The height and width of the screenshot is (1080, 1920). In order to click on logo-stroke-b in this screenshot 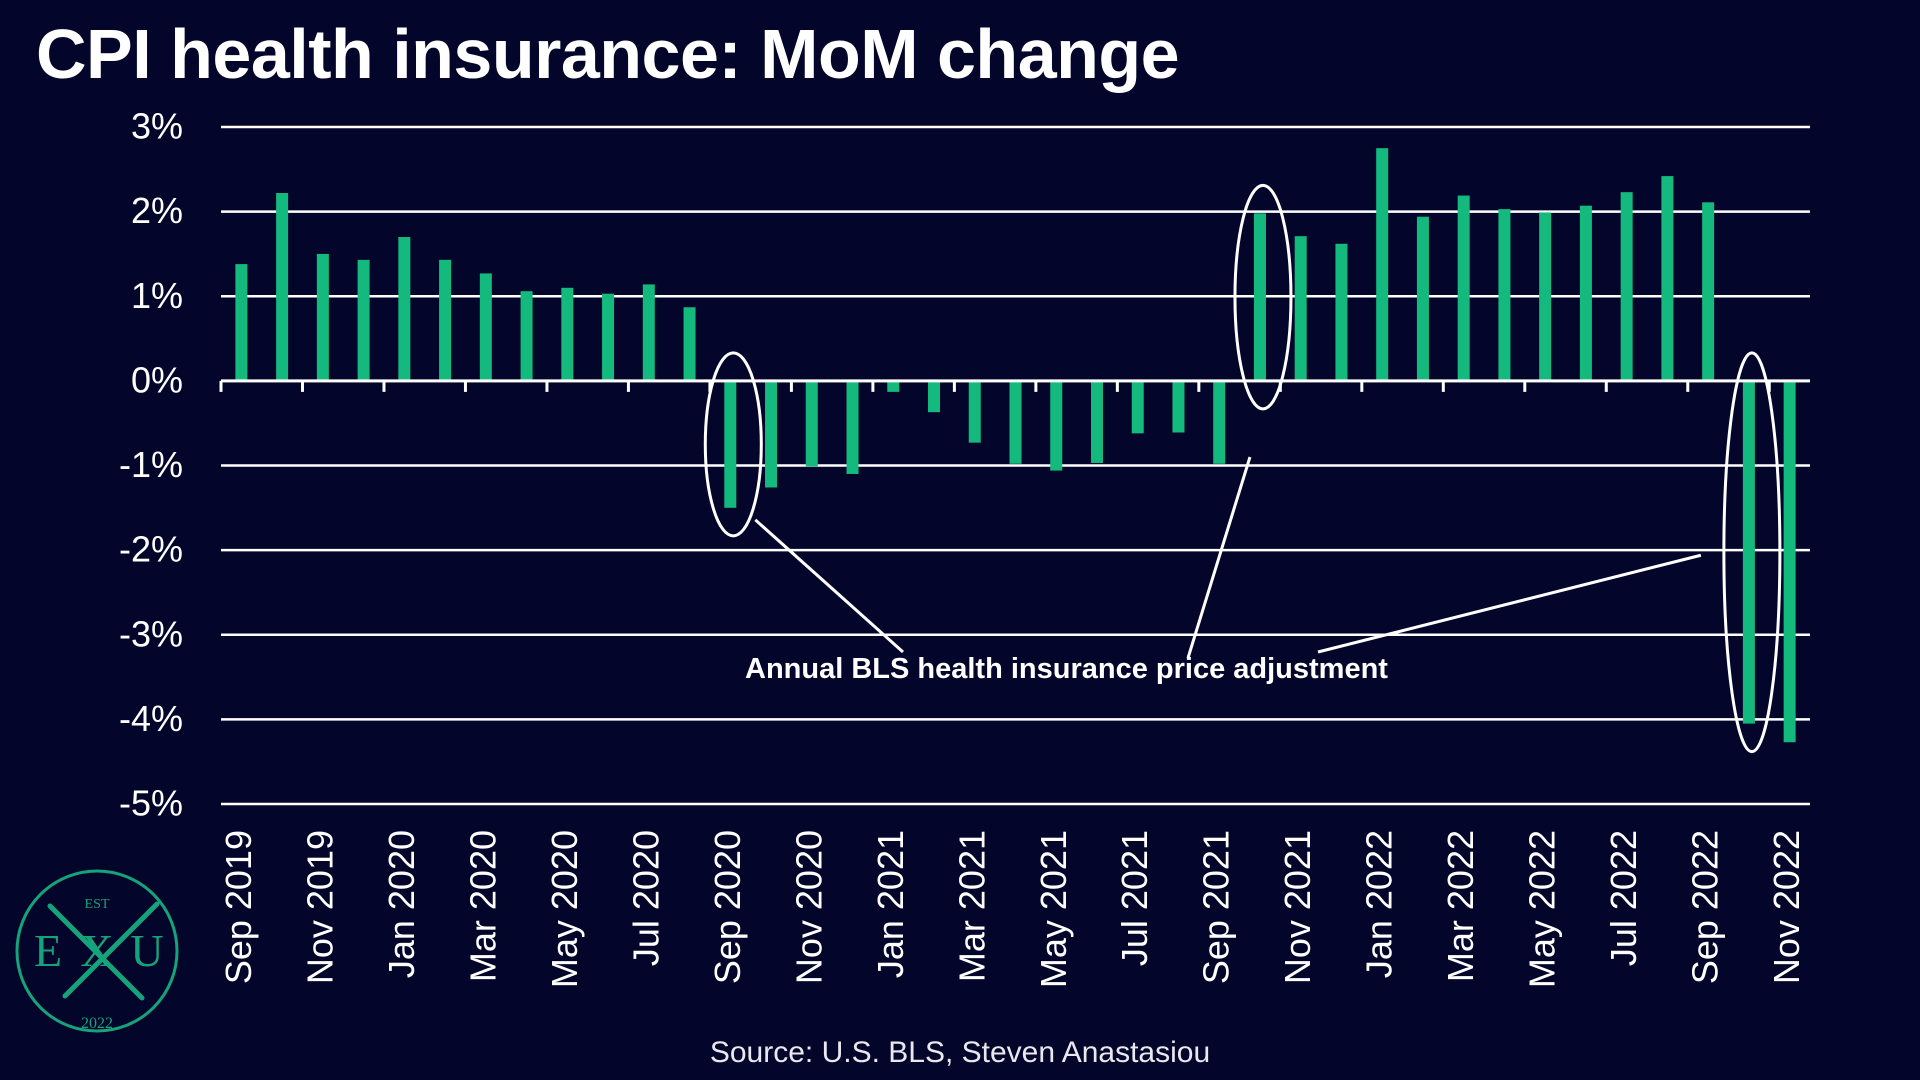, I will do `click(96, 952)`.